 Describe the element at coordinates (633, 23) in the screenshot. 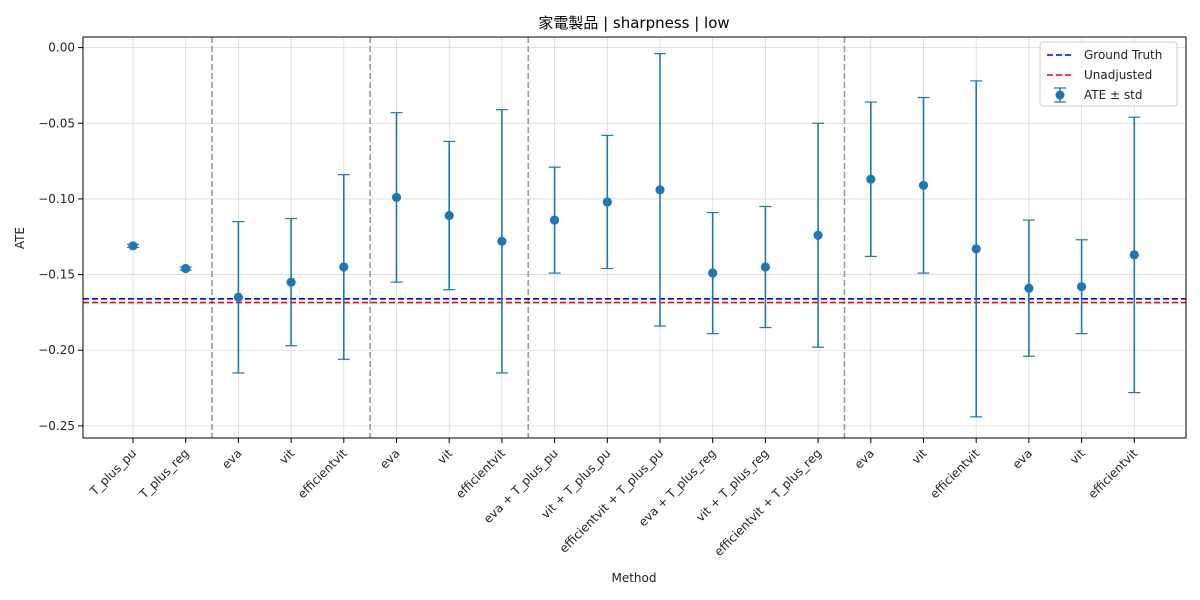

I see `chart-title: 家電製品 | sharpness | low` at that location.